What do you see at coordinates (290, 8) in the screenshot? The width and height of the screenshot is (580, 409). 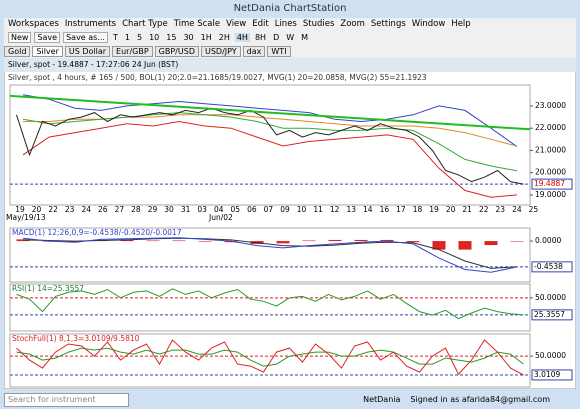 I see `window-title: NetDania ChartStation` at bounding box center [290, 8].